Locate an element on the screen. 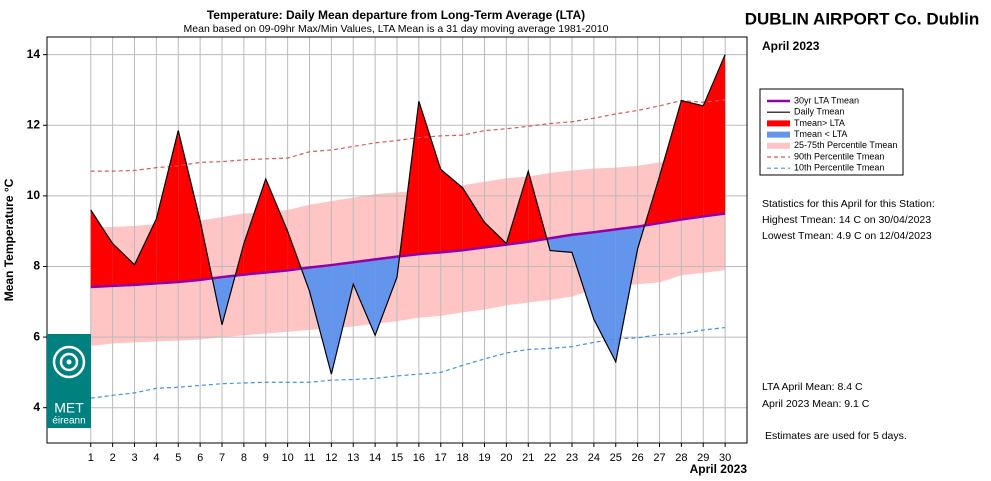 The height and width of the screenshot is (481, 991). x-tick-label: 12 is located at coordinates (331, 458).